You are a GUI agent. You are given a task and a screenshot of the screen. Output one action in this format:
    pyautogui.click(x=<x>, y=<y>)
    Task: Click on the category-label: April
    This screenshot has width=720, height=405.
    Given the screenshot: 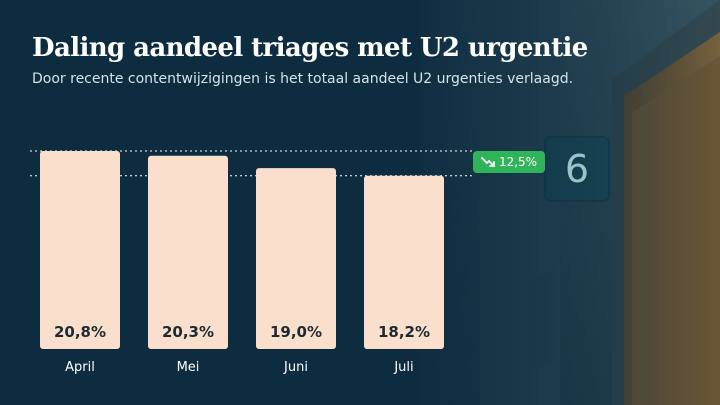 What is the action you would take?
    pyautogui.click(x=80, y=367)
    